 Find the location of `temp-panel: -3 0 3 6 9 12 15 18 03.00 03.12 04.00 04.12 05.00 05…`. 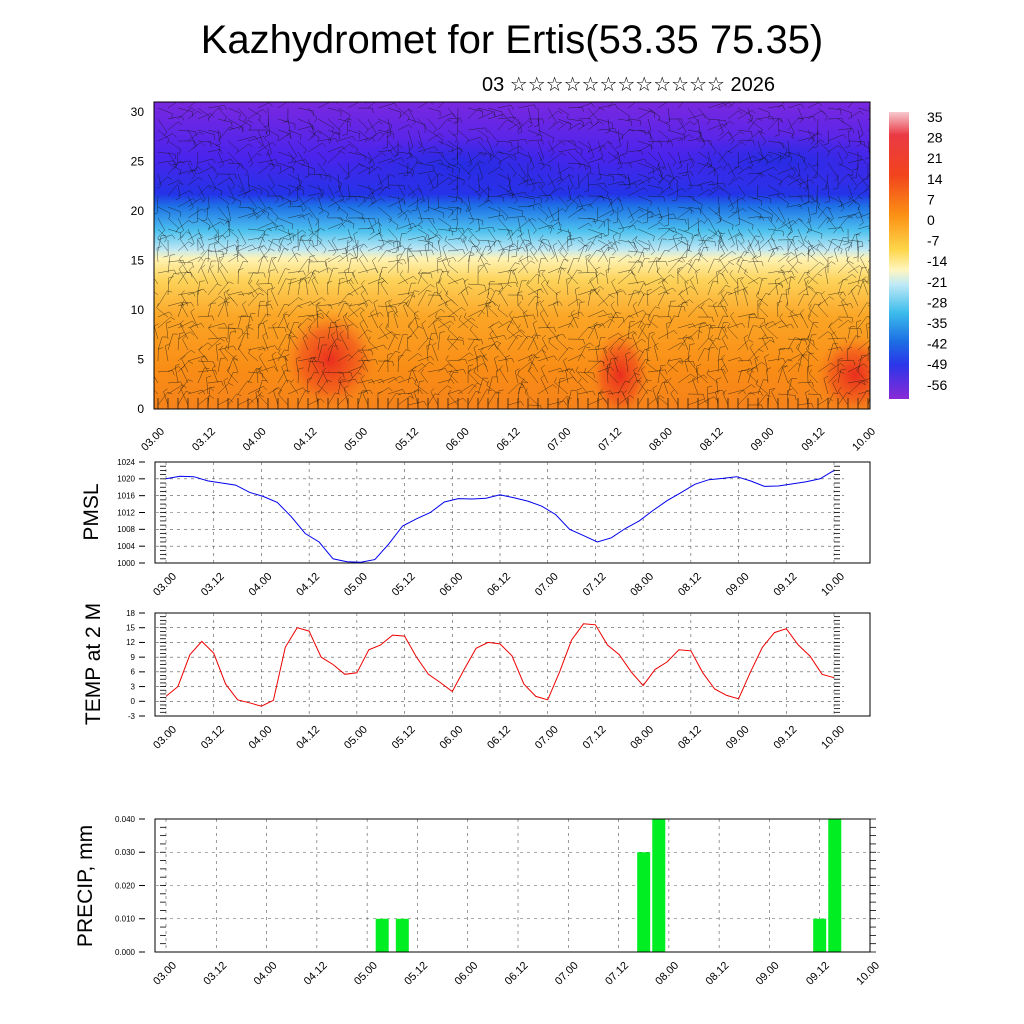

temp-panel: -3 0 3 6 9 12 15 18 03.00 03.12 04.00 04.12 05.00 05… is located at coordinates (476, 677).